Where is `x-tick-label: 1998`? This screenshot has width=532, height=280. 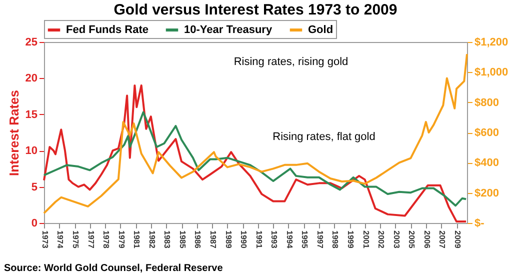
x-tick-label: 1998 is located at coordinates (335, 239).